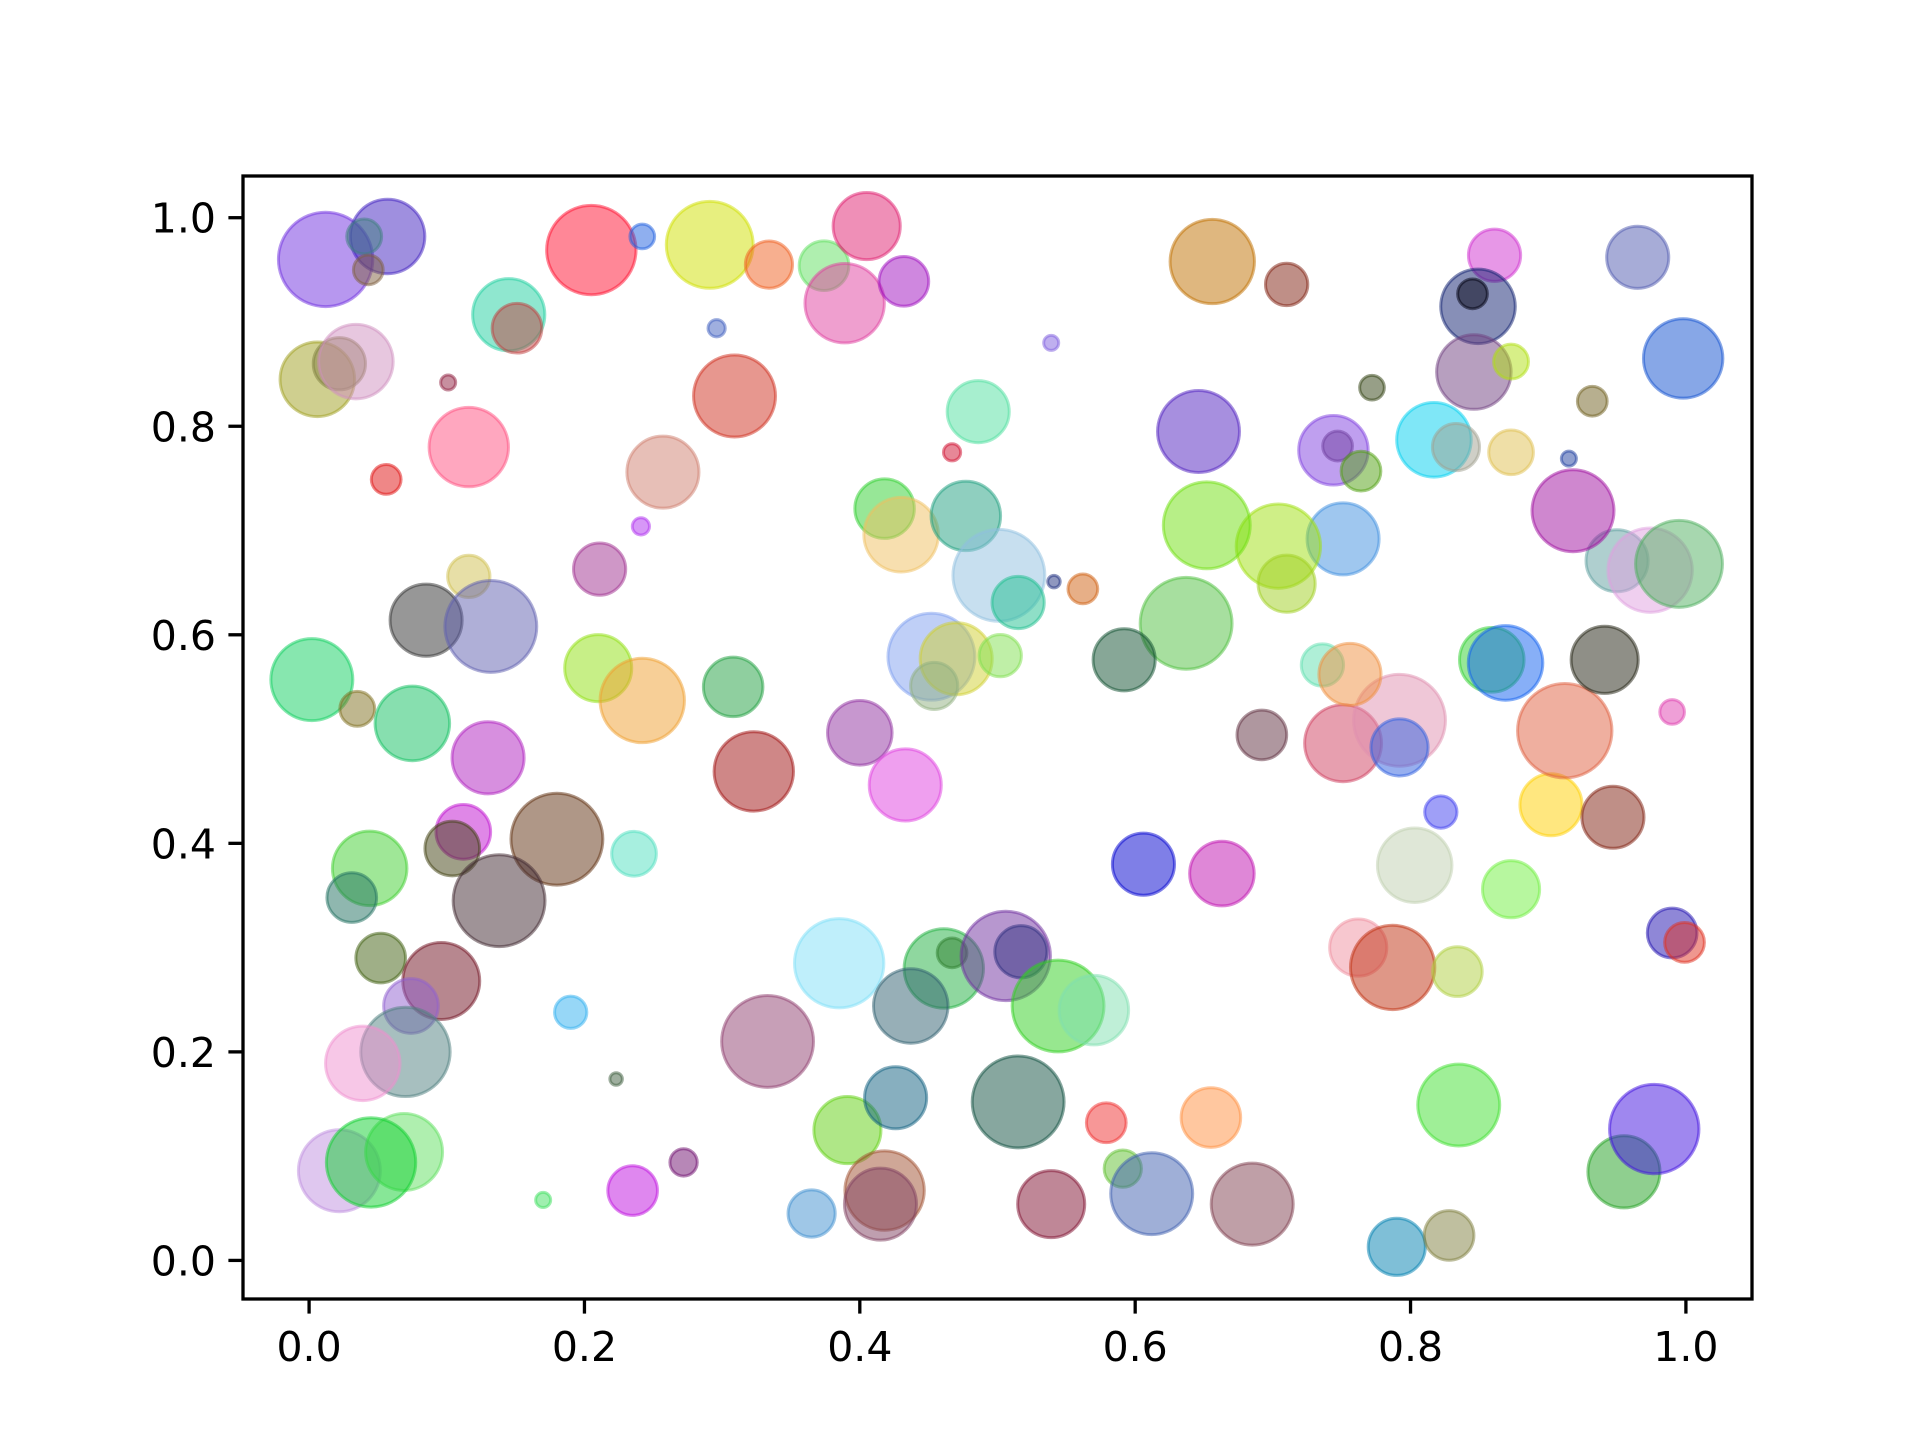 Image resolution: width=1920 pixels, height=1440 pixels. I want to click on x-tick-label: 0.4, so click(859, 1347).